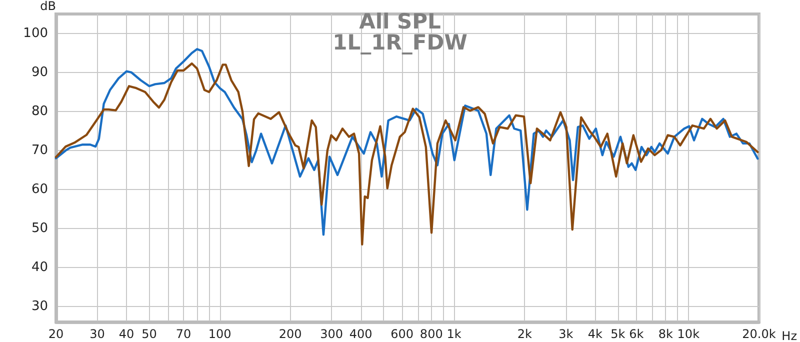 Image resolution: width=800 pixels, height=342 pixels. I want to click on x-tick-label: 2k, so click(524, 334).